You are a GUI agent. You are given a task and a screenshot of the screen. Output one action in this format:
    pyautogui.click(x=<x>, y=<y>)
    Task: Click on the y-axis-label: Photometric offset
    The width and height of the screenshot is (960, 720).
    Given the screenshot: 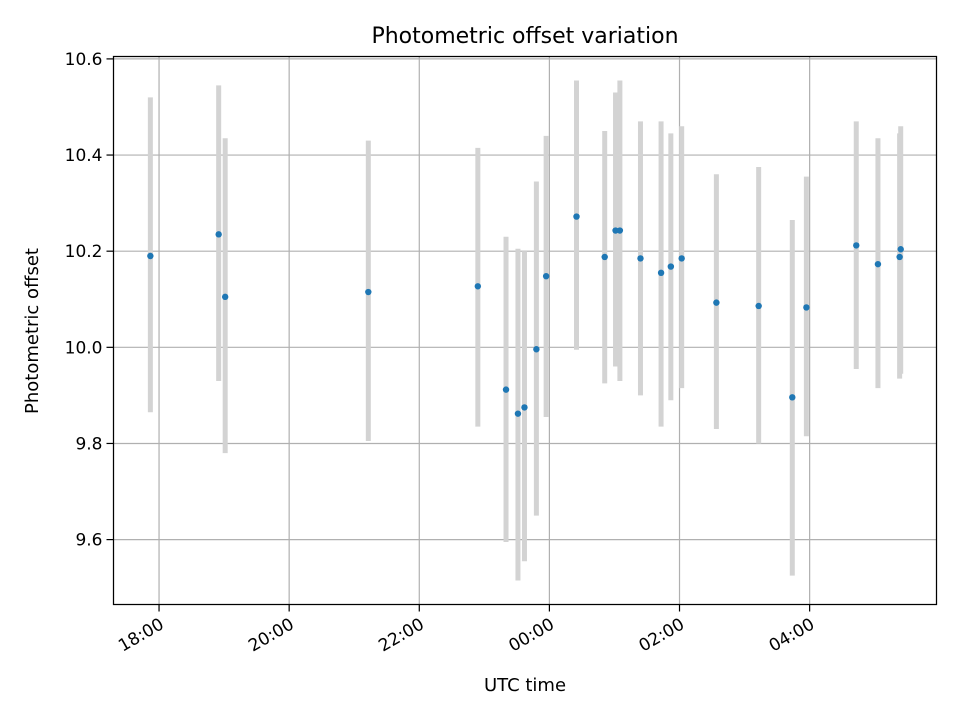 What is the action you would take?
    pyautogui.click(x=32, y=331)
    